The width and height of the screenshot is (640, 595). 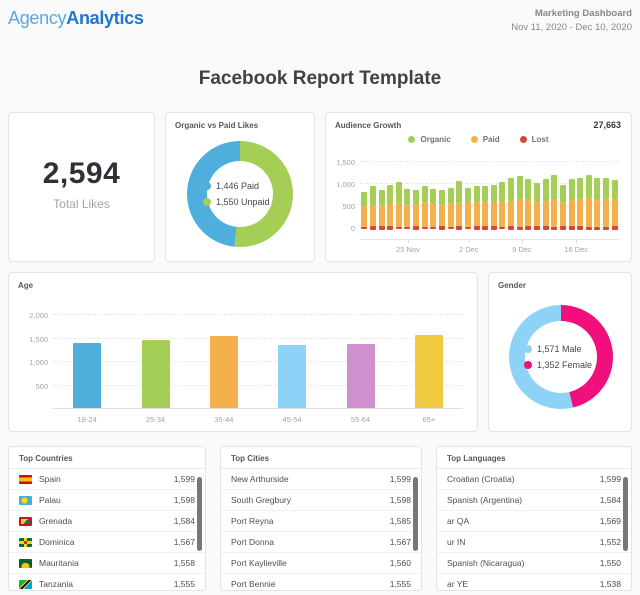 I want to click on row-name: Port Kaylieville, so click(x=259, y=563).